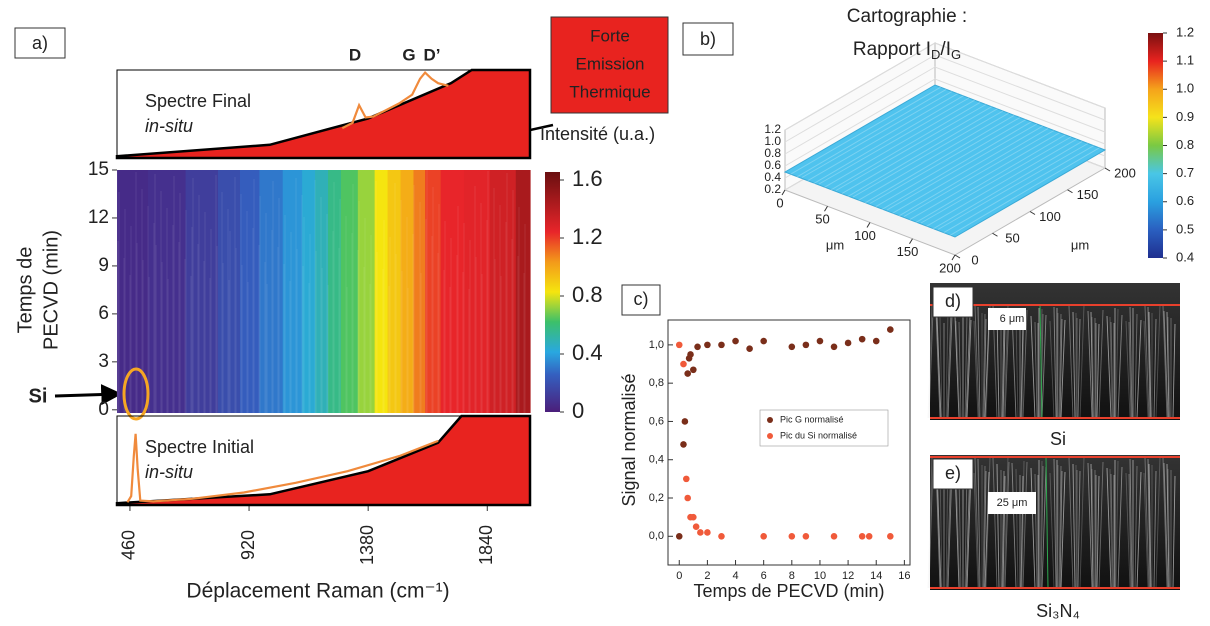 Image resolution: width=1210 pixels, height=626 pixels. Describe the element at coordinates (656, 536) in the screenshot. I see `y-tick-label: 0,0` at that location.